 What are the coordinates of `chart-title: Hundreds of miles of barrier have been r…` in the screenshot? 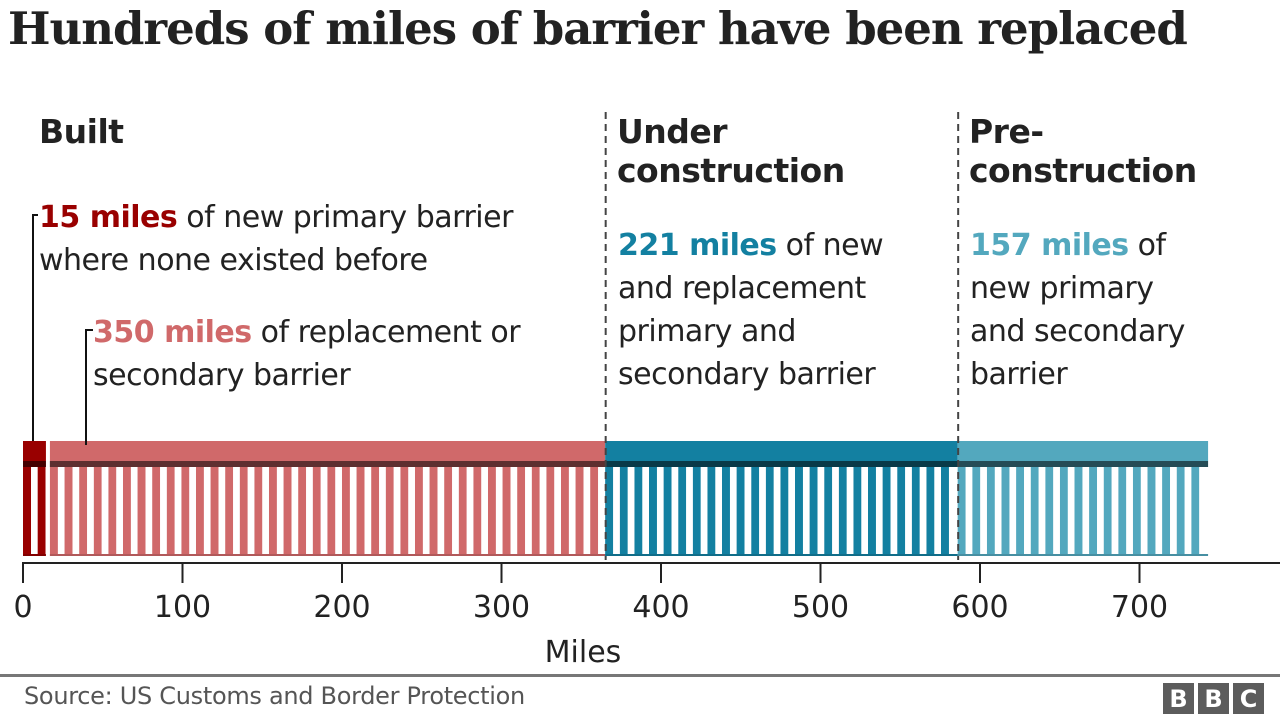 It's located at (598, 28).